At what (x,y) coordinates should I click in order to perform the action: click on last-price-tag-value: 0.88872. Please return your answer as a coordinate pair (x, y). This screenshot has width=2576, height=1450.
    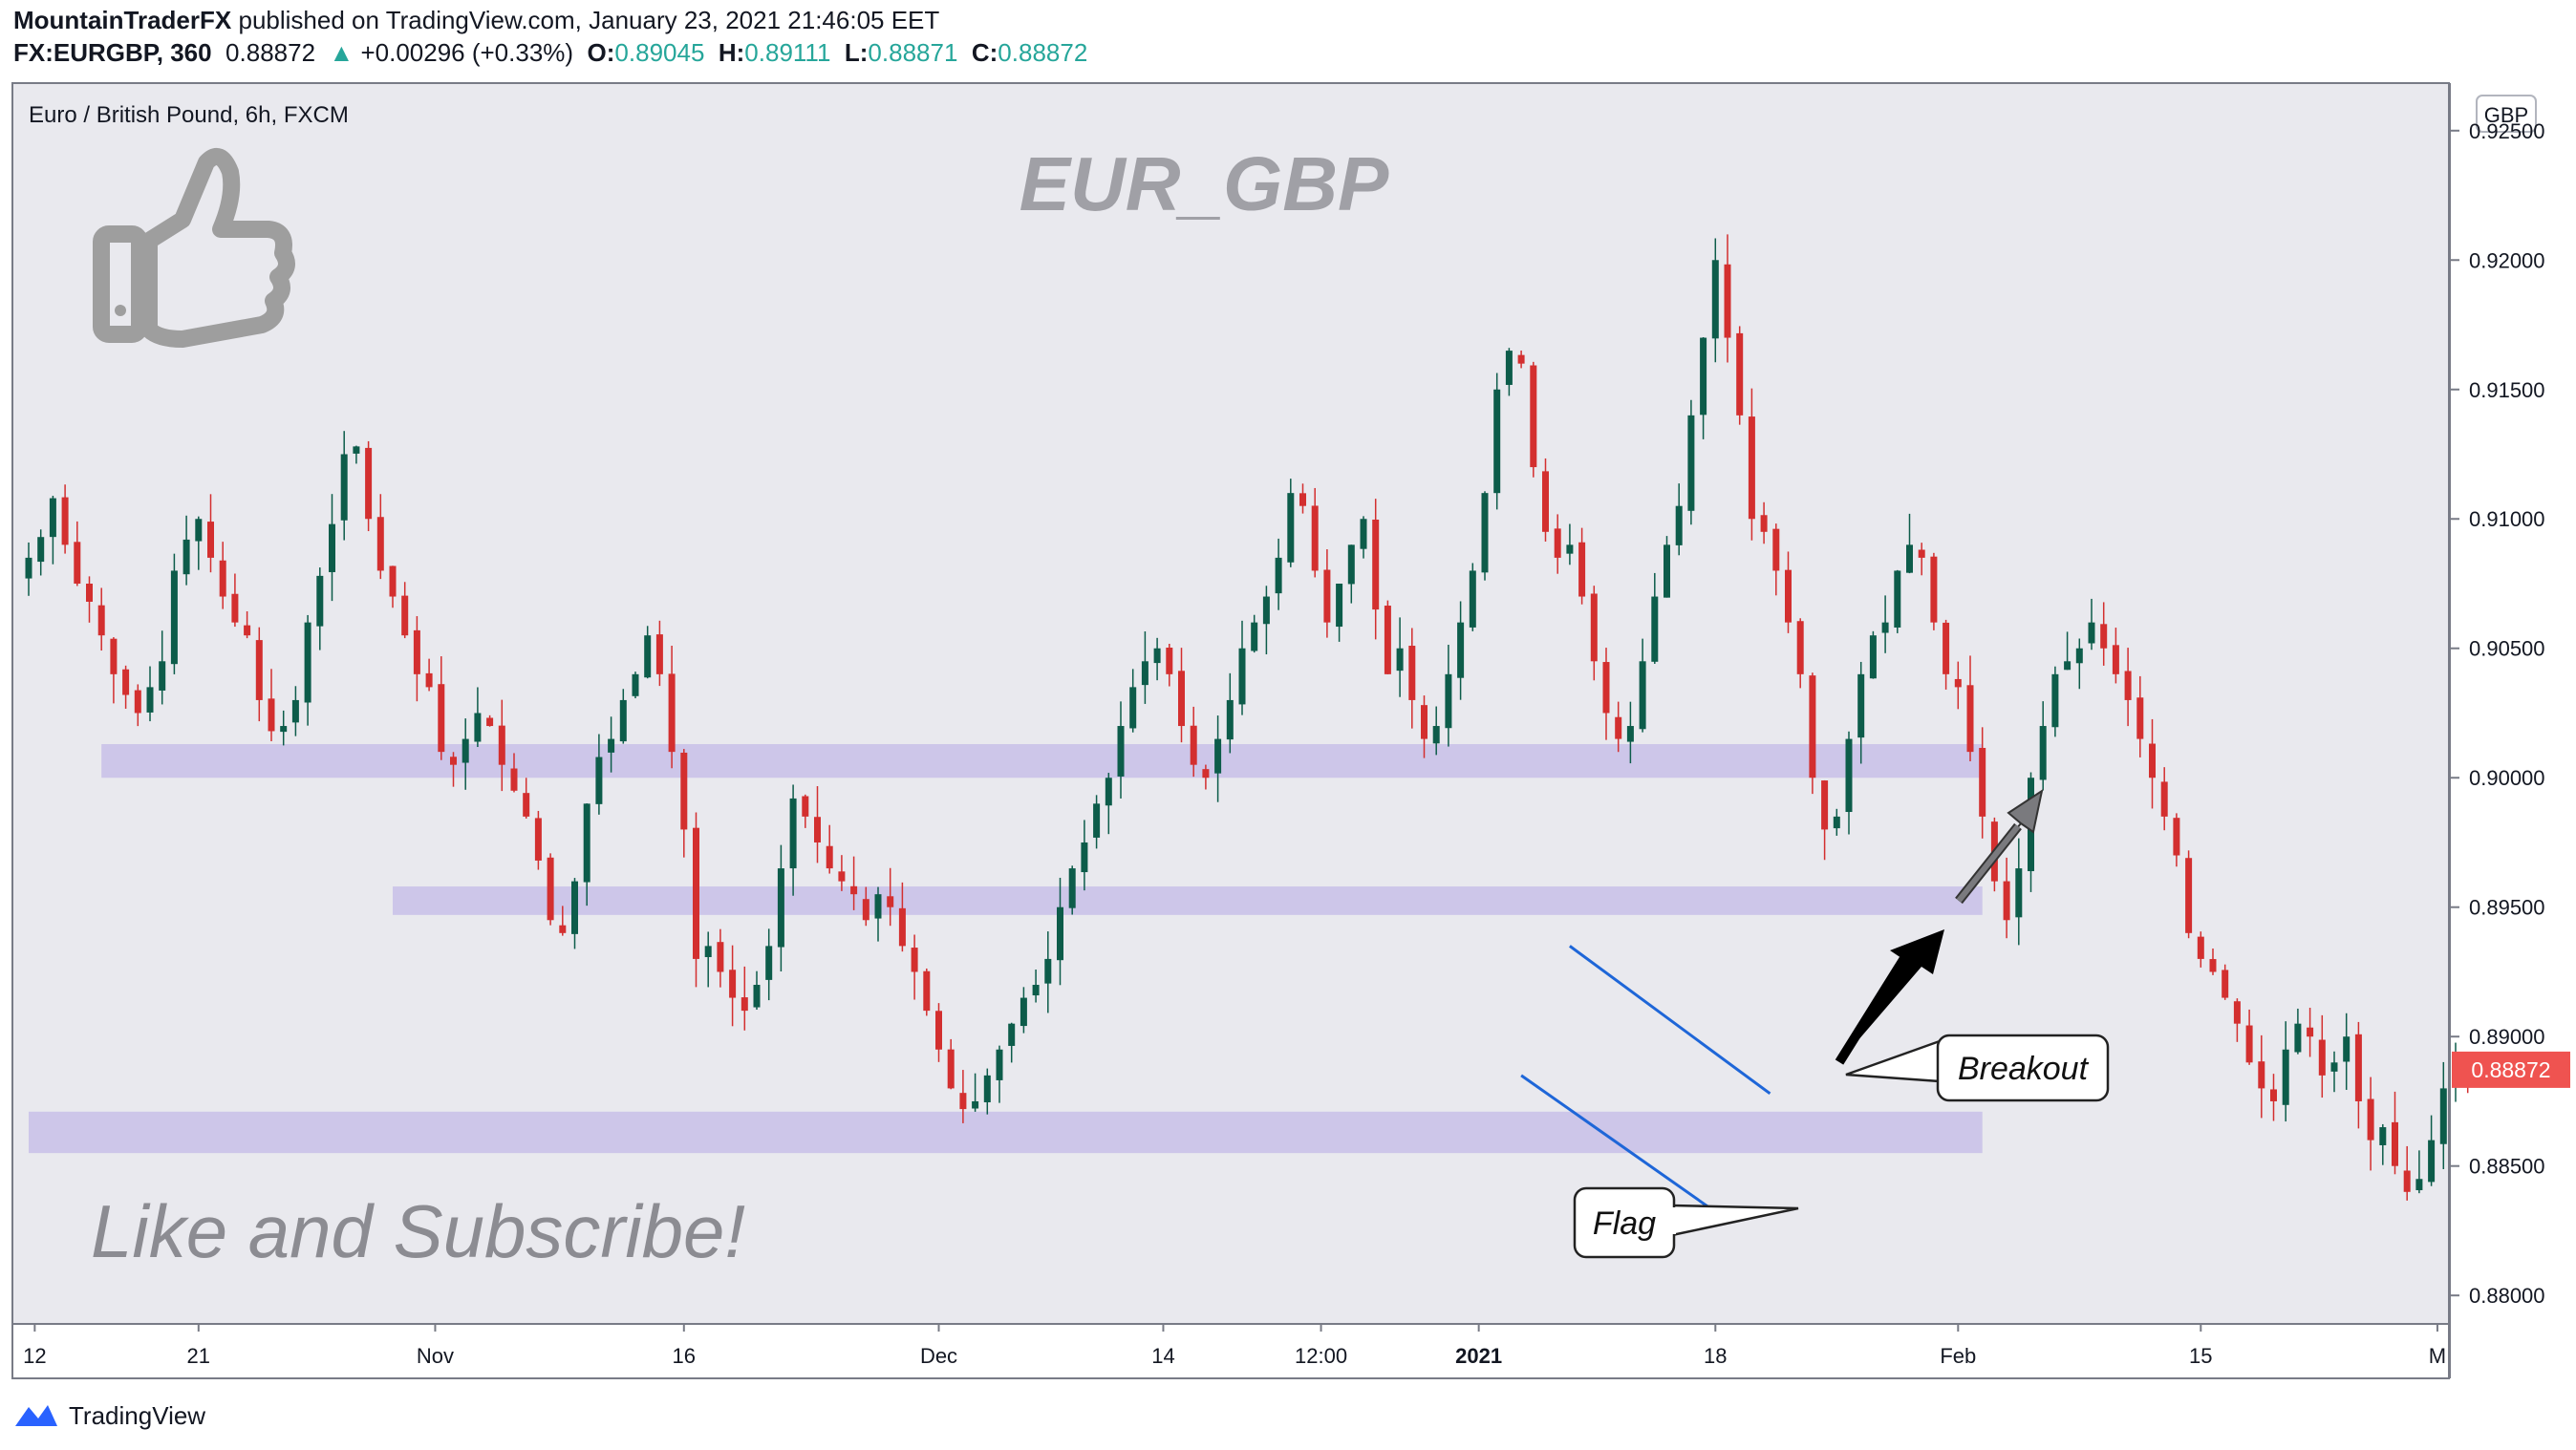
    Looking at the image, I should click on (2510, 1069).